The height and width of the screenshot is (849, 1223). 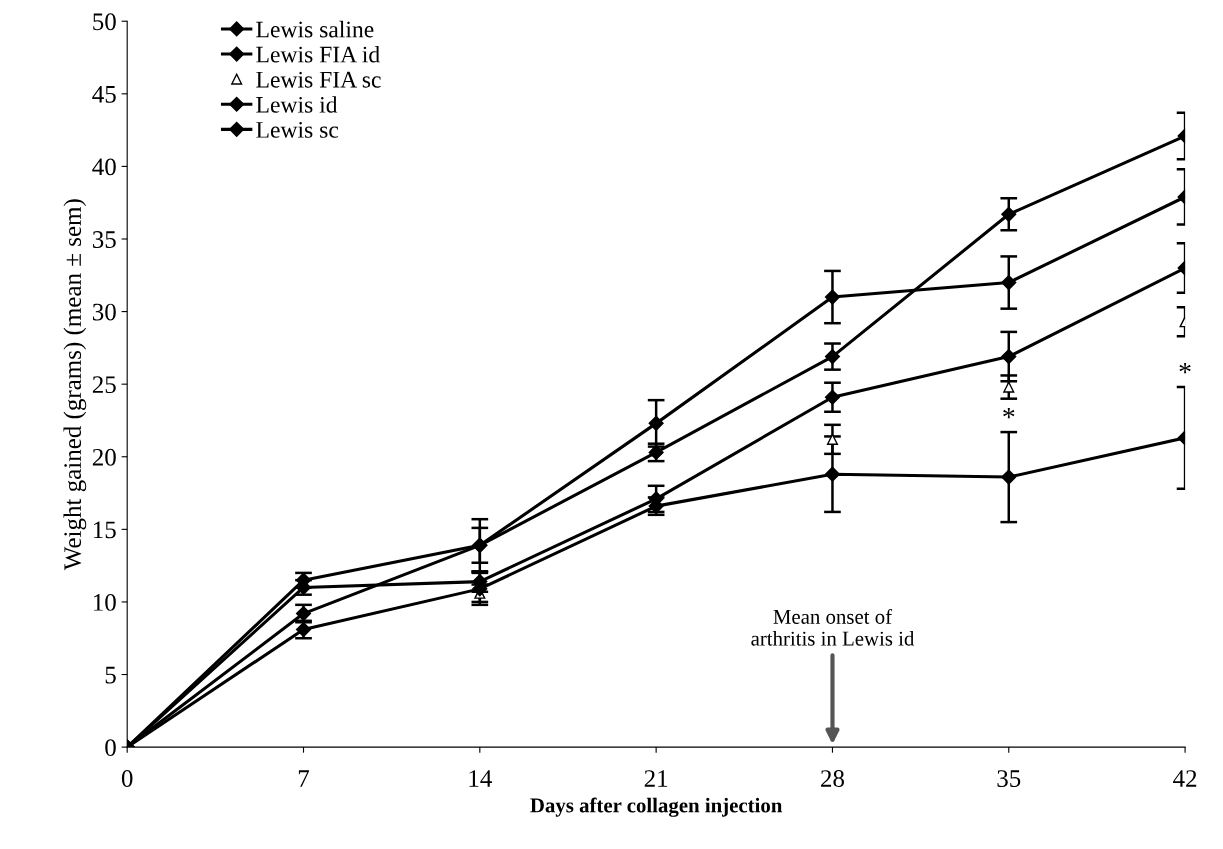 What do you see at coordinates (832, 778) in the screenshot?
I see `x-tick-label: 28` at bounding box center [832, 778].